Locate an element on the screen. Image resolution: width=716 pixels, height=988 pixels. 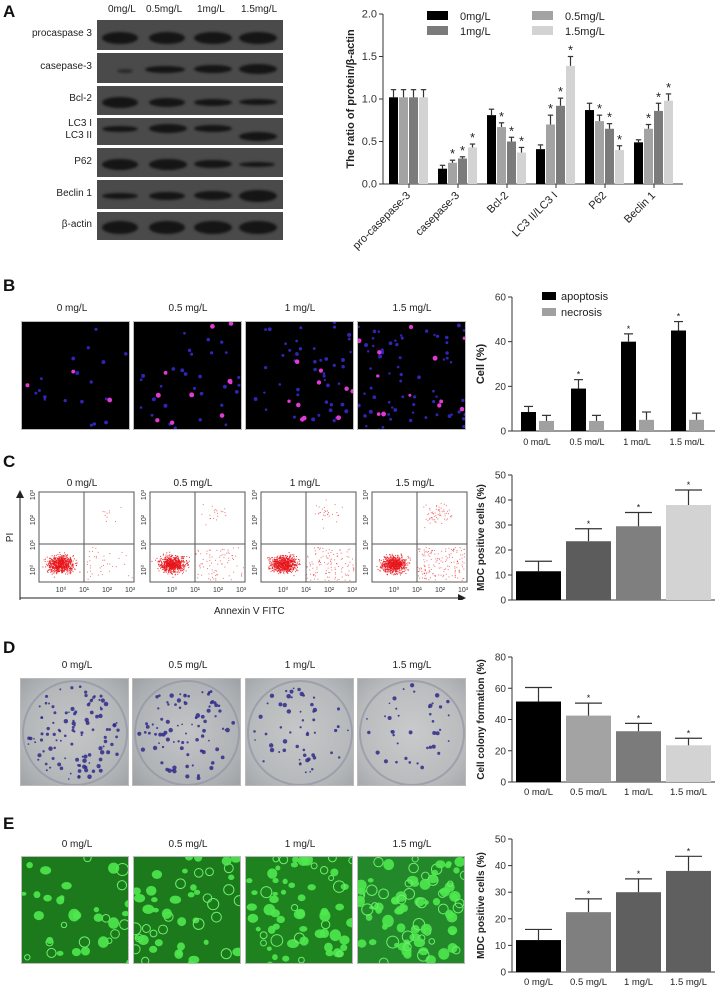
lane-label: 0.5mg/L is located at coordinates (164, 9).